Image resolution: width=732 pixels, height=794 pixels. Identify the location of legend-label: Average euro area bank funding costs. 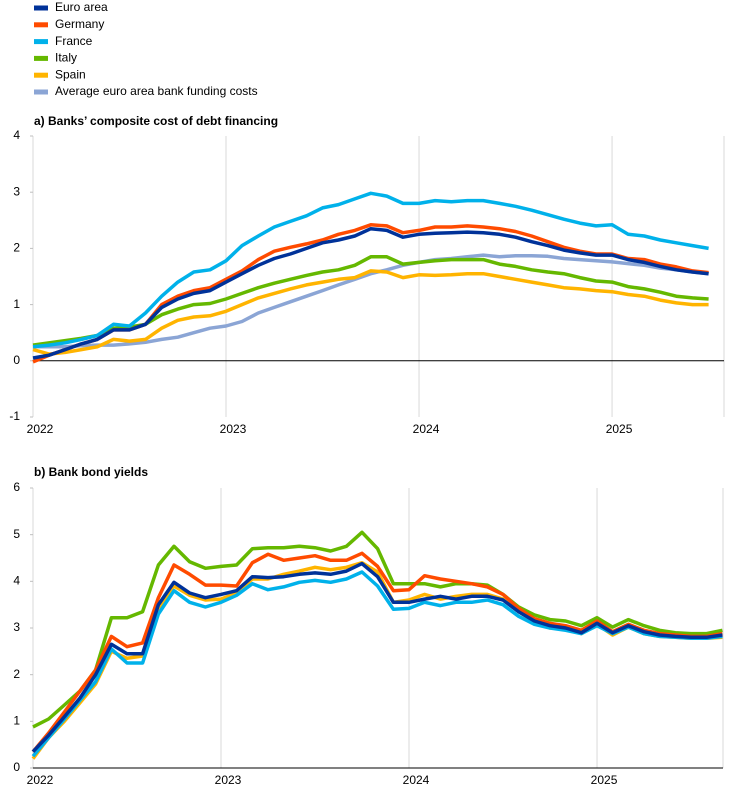
(156, 91).